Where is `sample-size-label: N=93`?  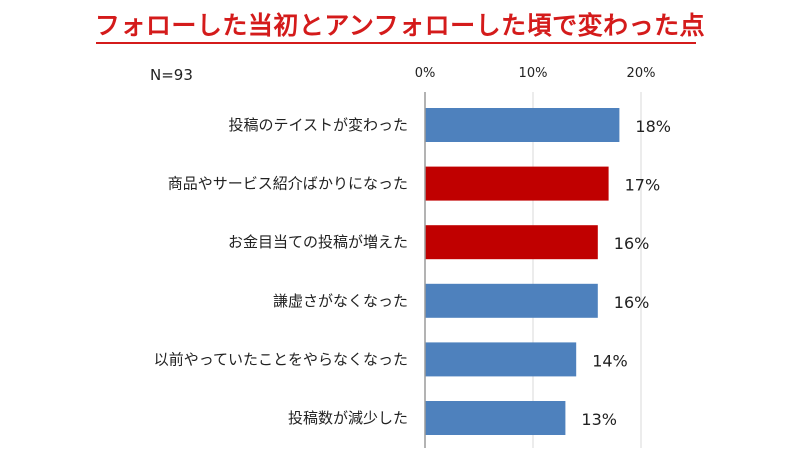 sample-size-label: N=93 is located at coordinates (171, 75).